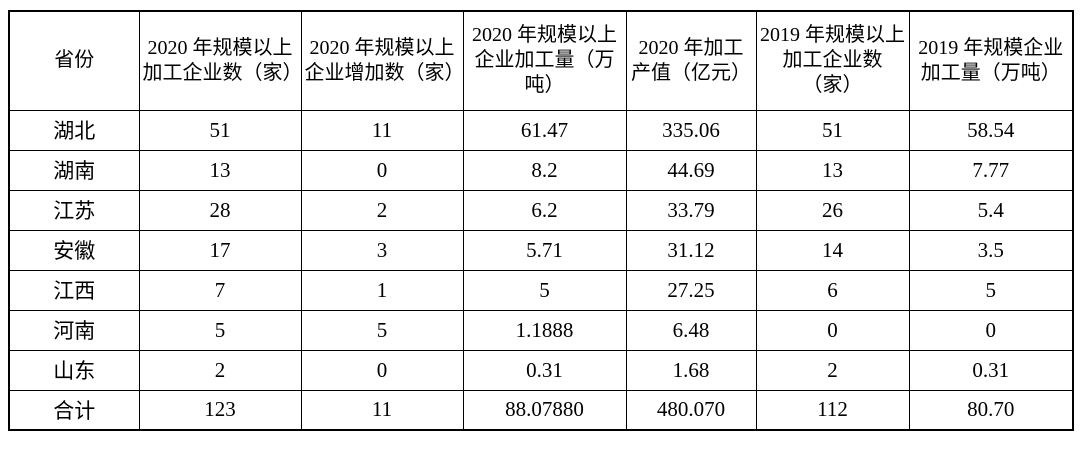  What do you see at coordinates (220, 410) in the screenshot?
I see `value-cell: 123` at bounding box center [220, 410].